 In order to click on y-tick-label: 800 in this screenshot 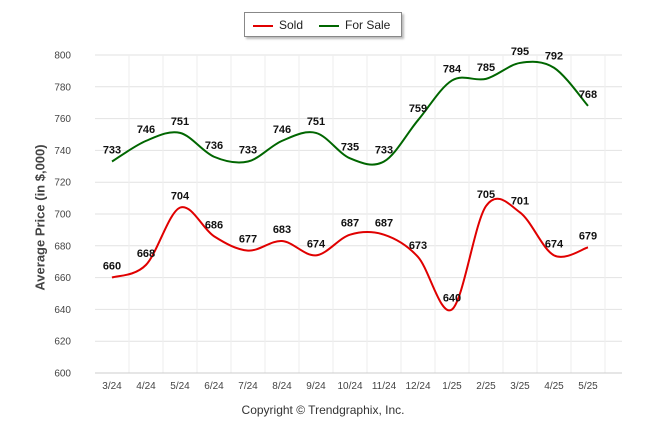, I will do `click(62, 56)`.